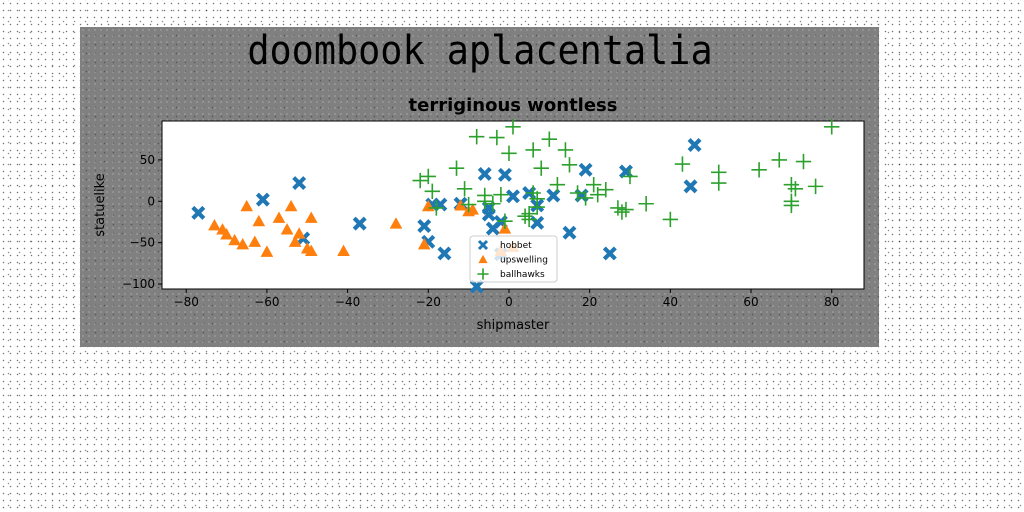 This screenshot has width=1024, height=512. I want to click on legend: hobbet upswelling ballhawks, so click(513, 259).